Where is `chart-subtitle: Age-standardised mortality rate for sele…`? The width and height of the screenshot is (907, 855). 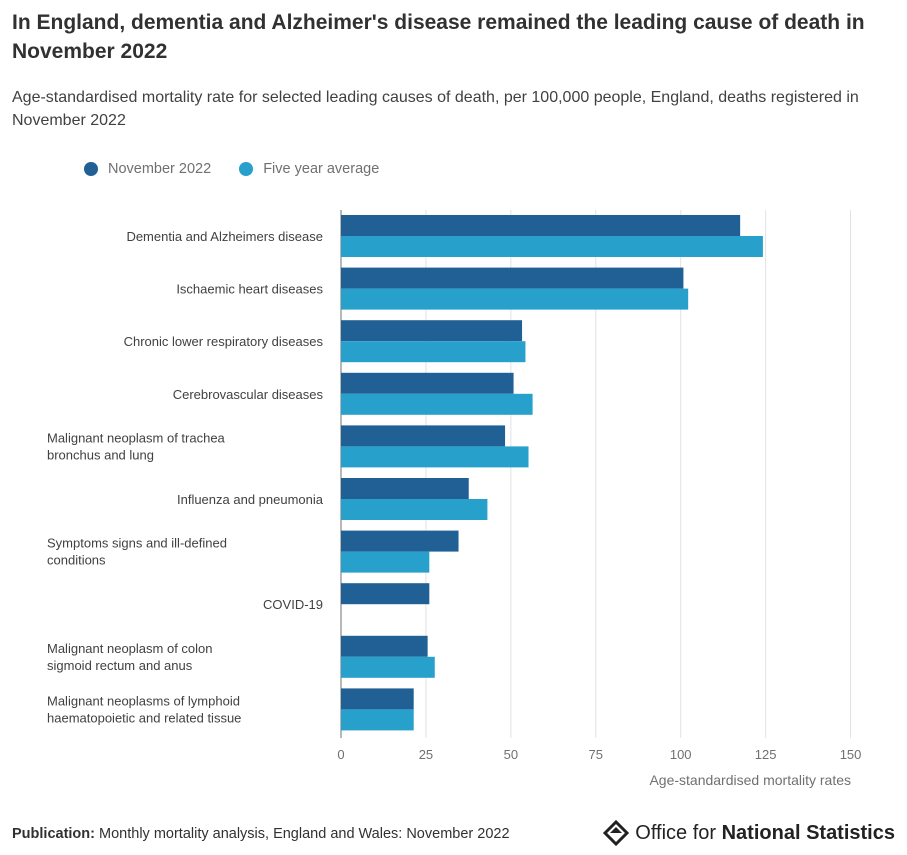 chart-subtitle: Age-standardised mortality rate for sele… is located at coordinates (435, 109).